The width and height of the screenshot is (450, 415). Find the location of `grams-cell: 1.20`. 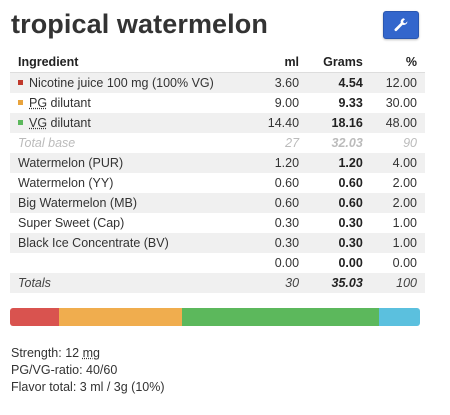

grams-cell: 1.20 is located at coordinates (350, 163).